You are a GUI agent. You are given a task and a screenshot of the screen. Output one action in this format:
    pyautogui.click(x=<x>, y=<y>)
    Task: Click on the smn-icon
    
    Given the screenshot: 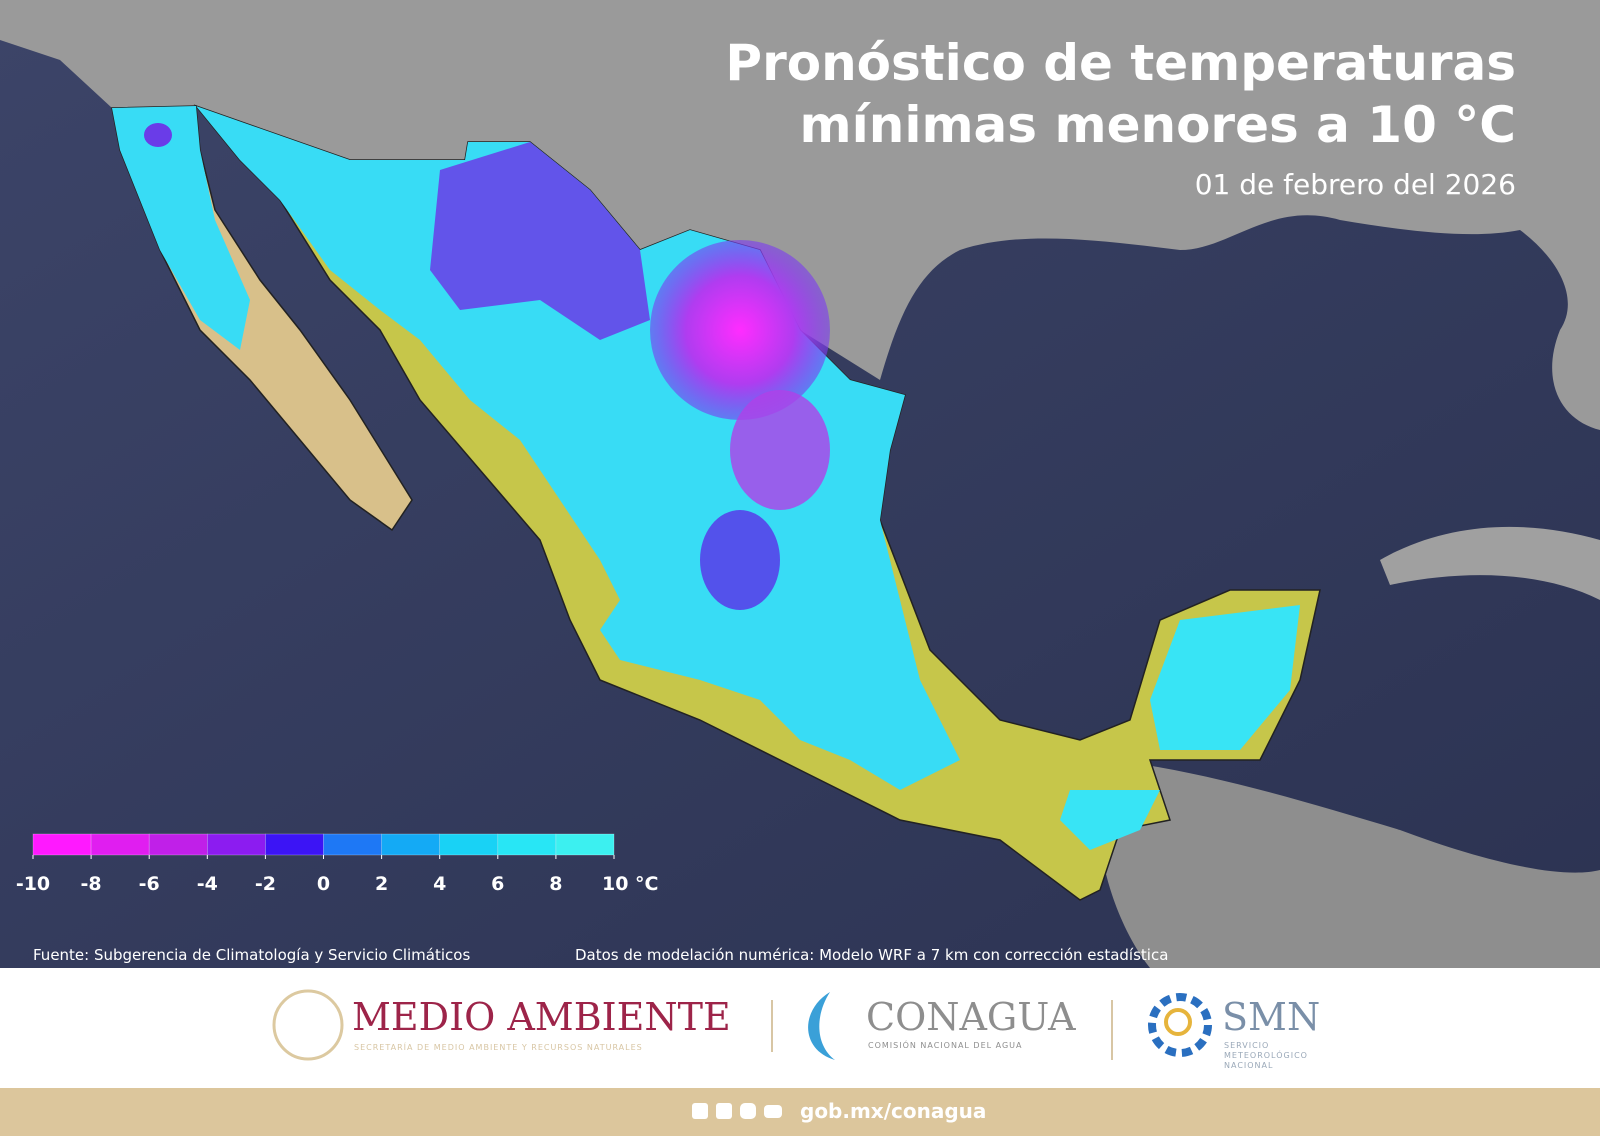 What is the action you would take?
    pyautogui.click(x=1180, y=1025)
    